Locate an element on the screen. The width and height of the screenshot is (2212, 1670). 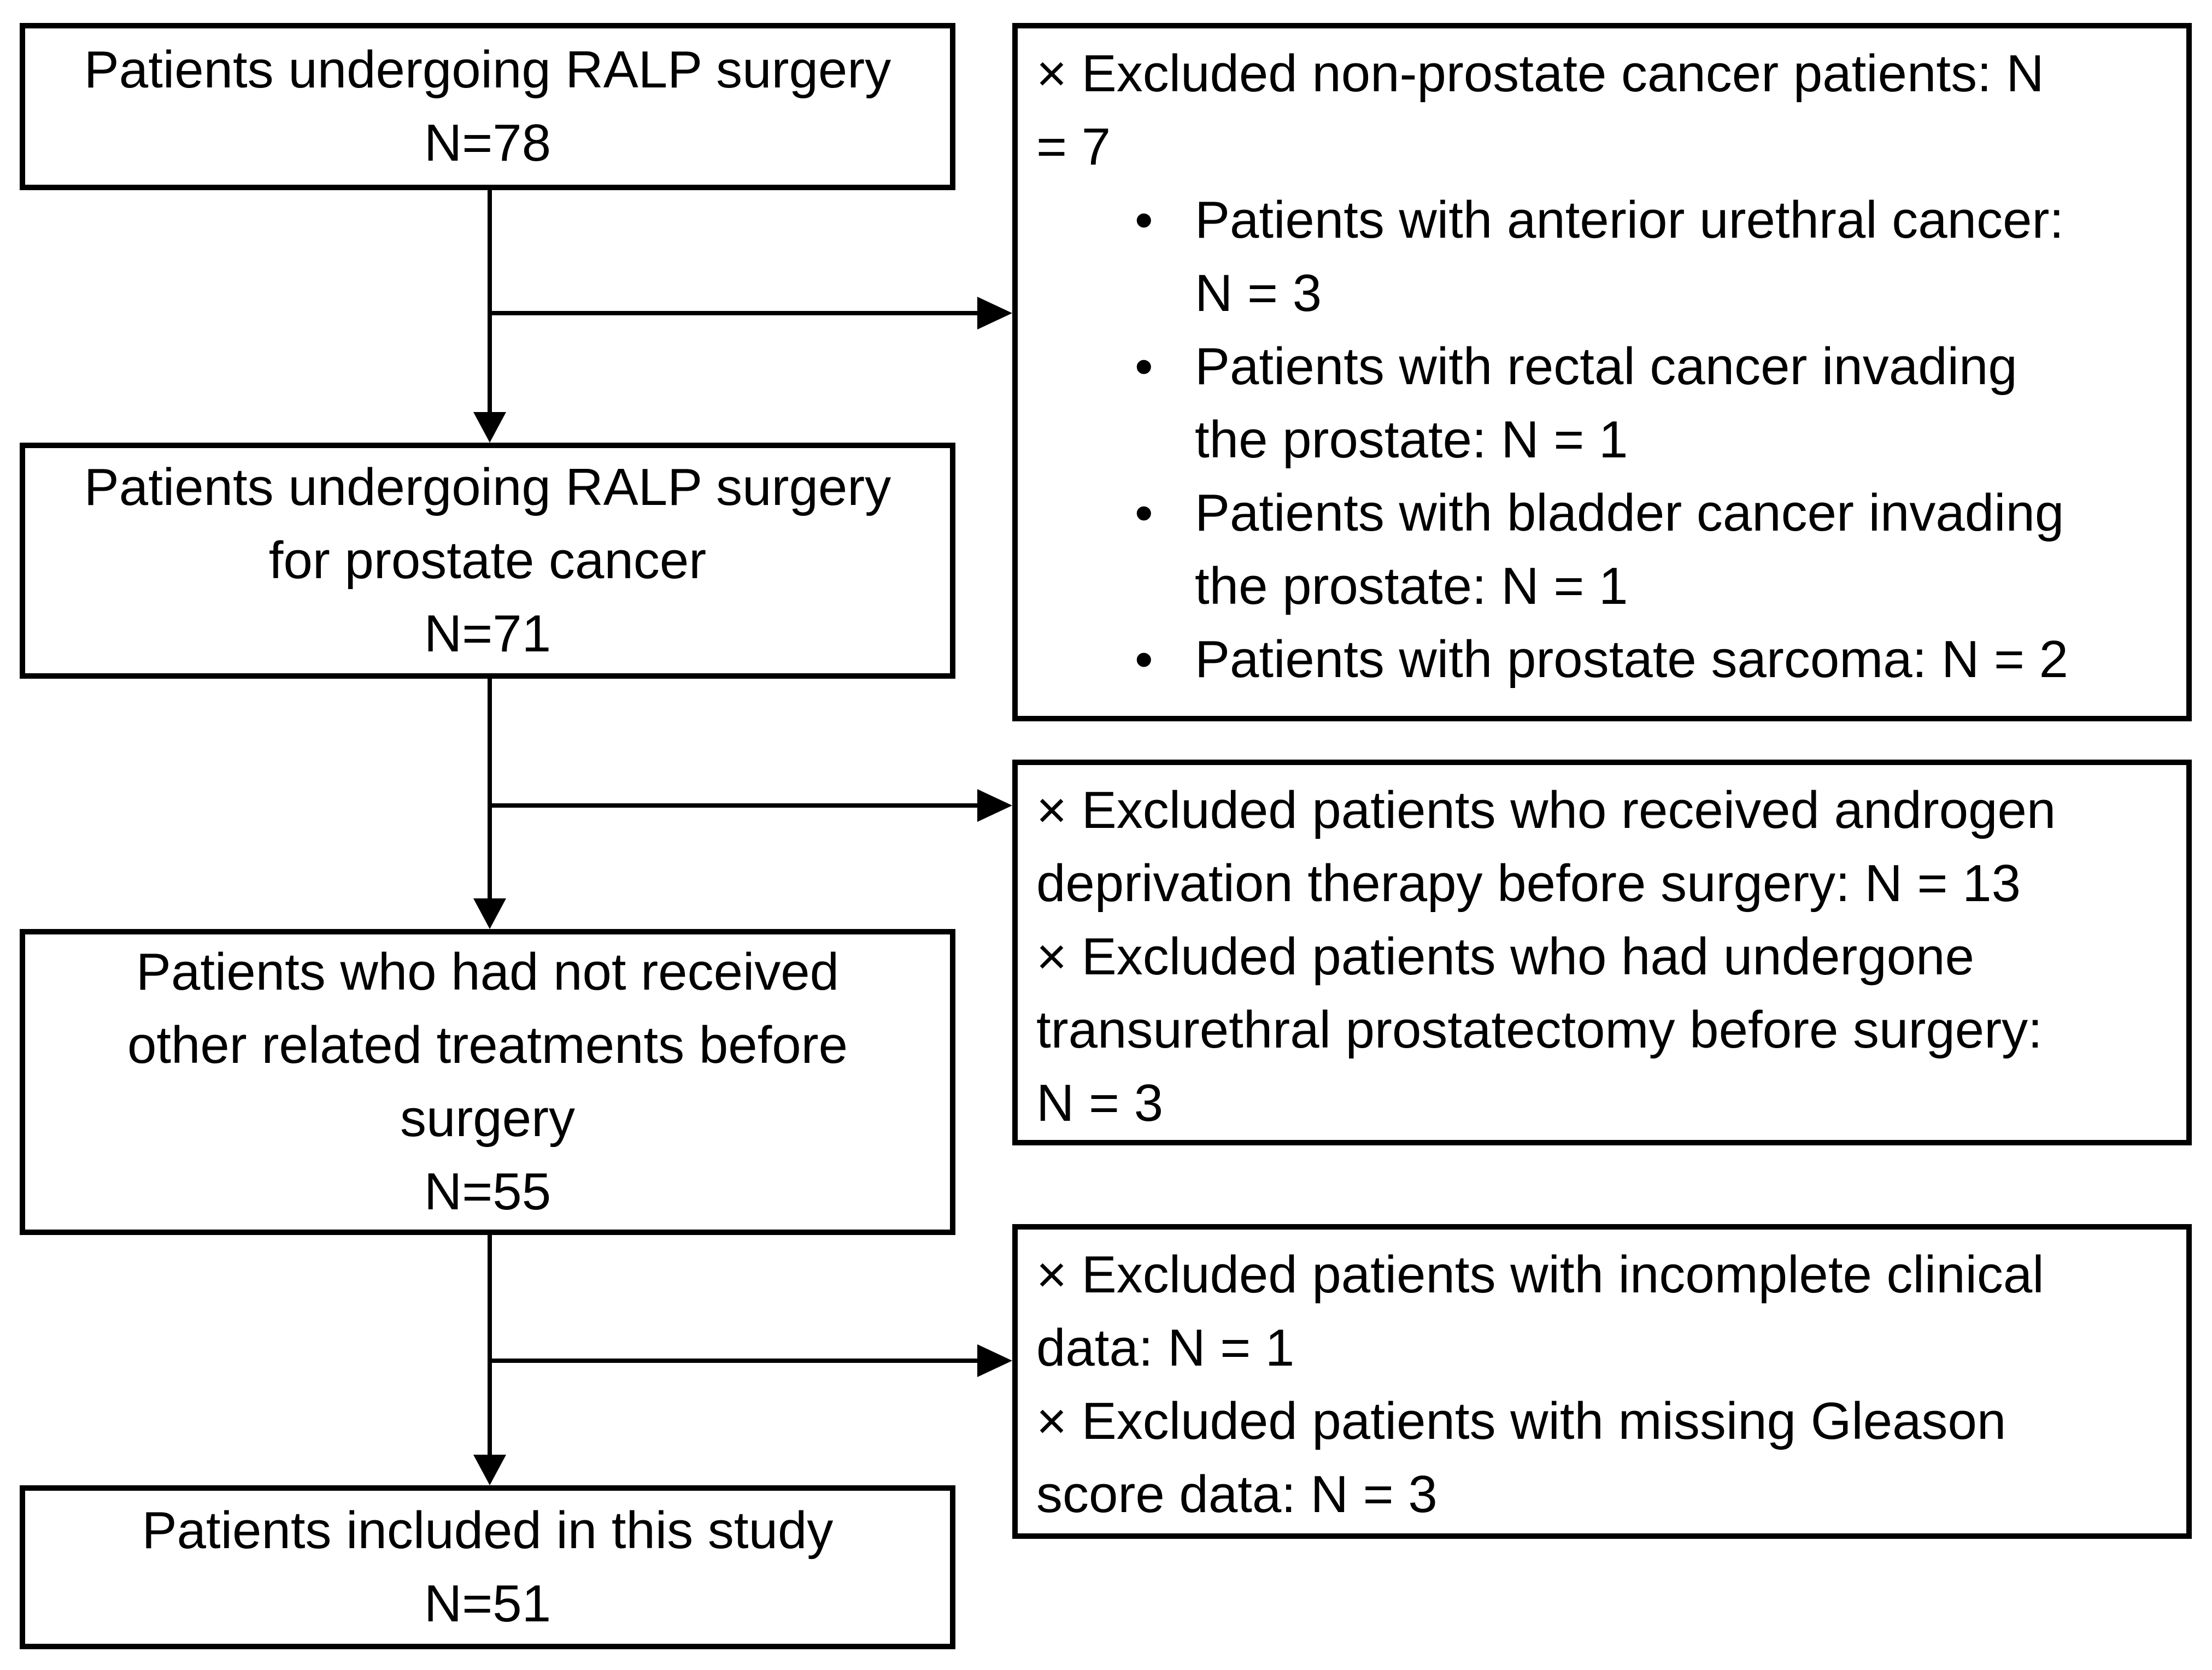
text-line: Patients with rectal cancer invading is located at coordinates (1606, 366).